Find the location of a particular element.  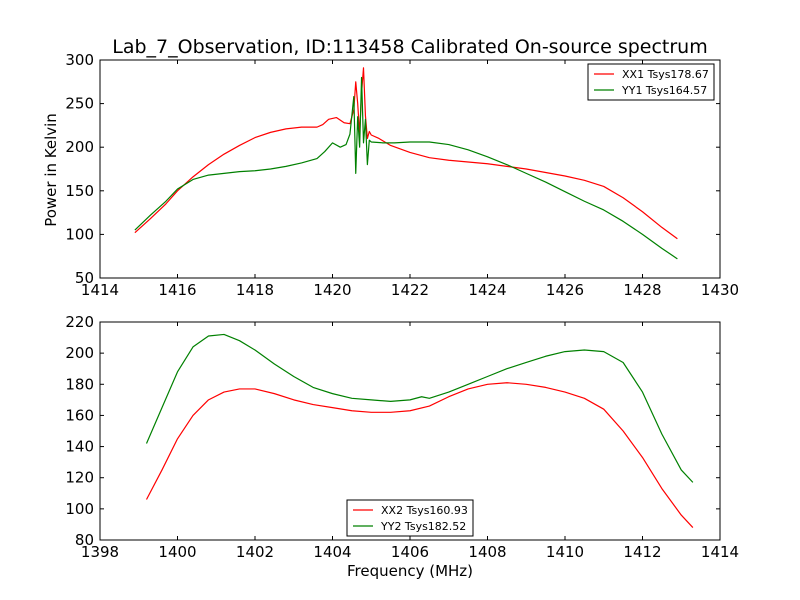

legend-entry: XX1 Tsys178.67 is located at coordinates (665, 74).